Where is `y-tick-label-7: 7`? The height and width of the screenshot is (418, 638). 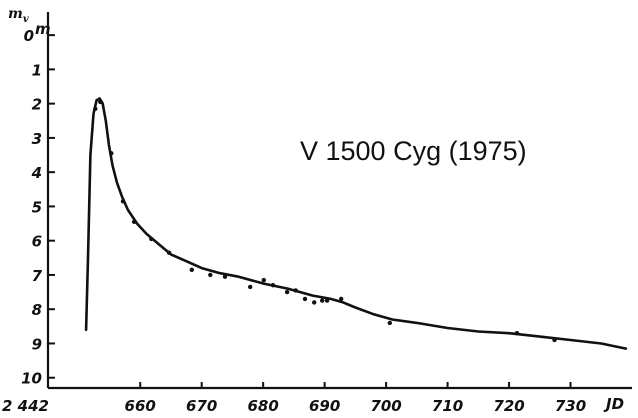
y-tick-label-7: 7 is located at coordinates (37, 276).